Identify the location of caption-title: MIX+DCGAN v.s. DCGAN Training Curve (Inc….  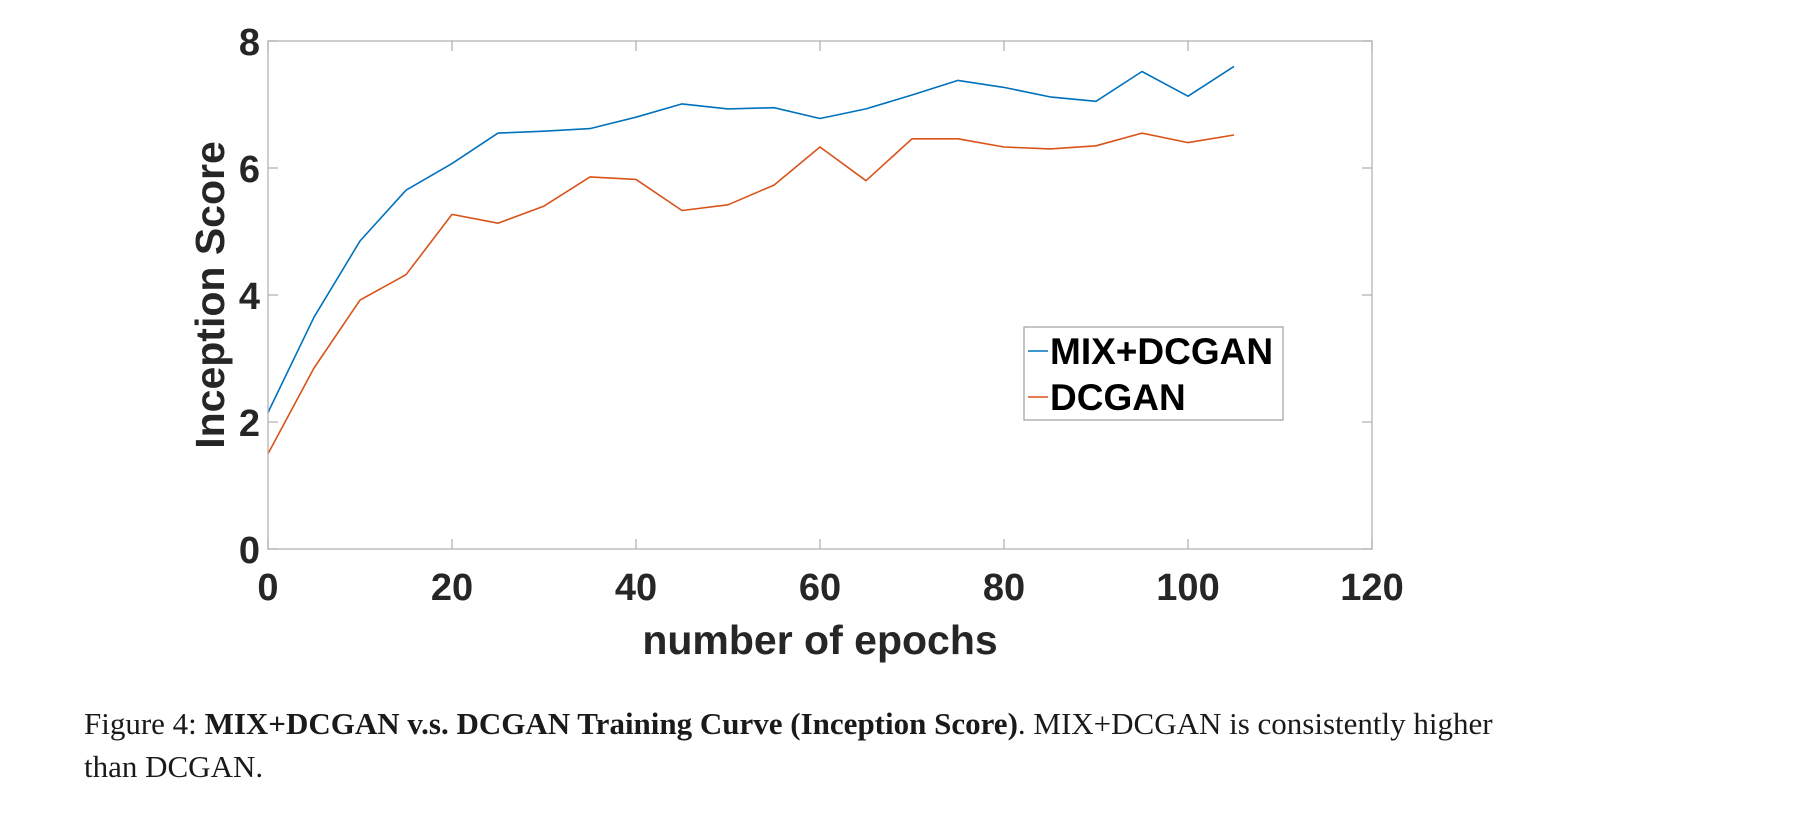
(611, 723).